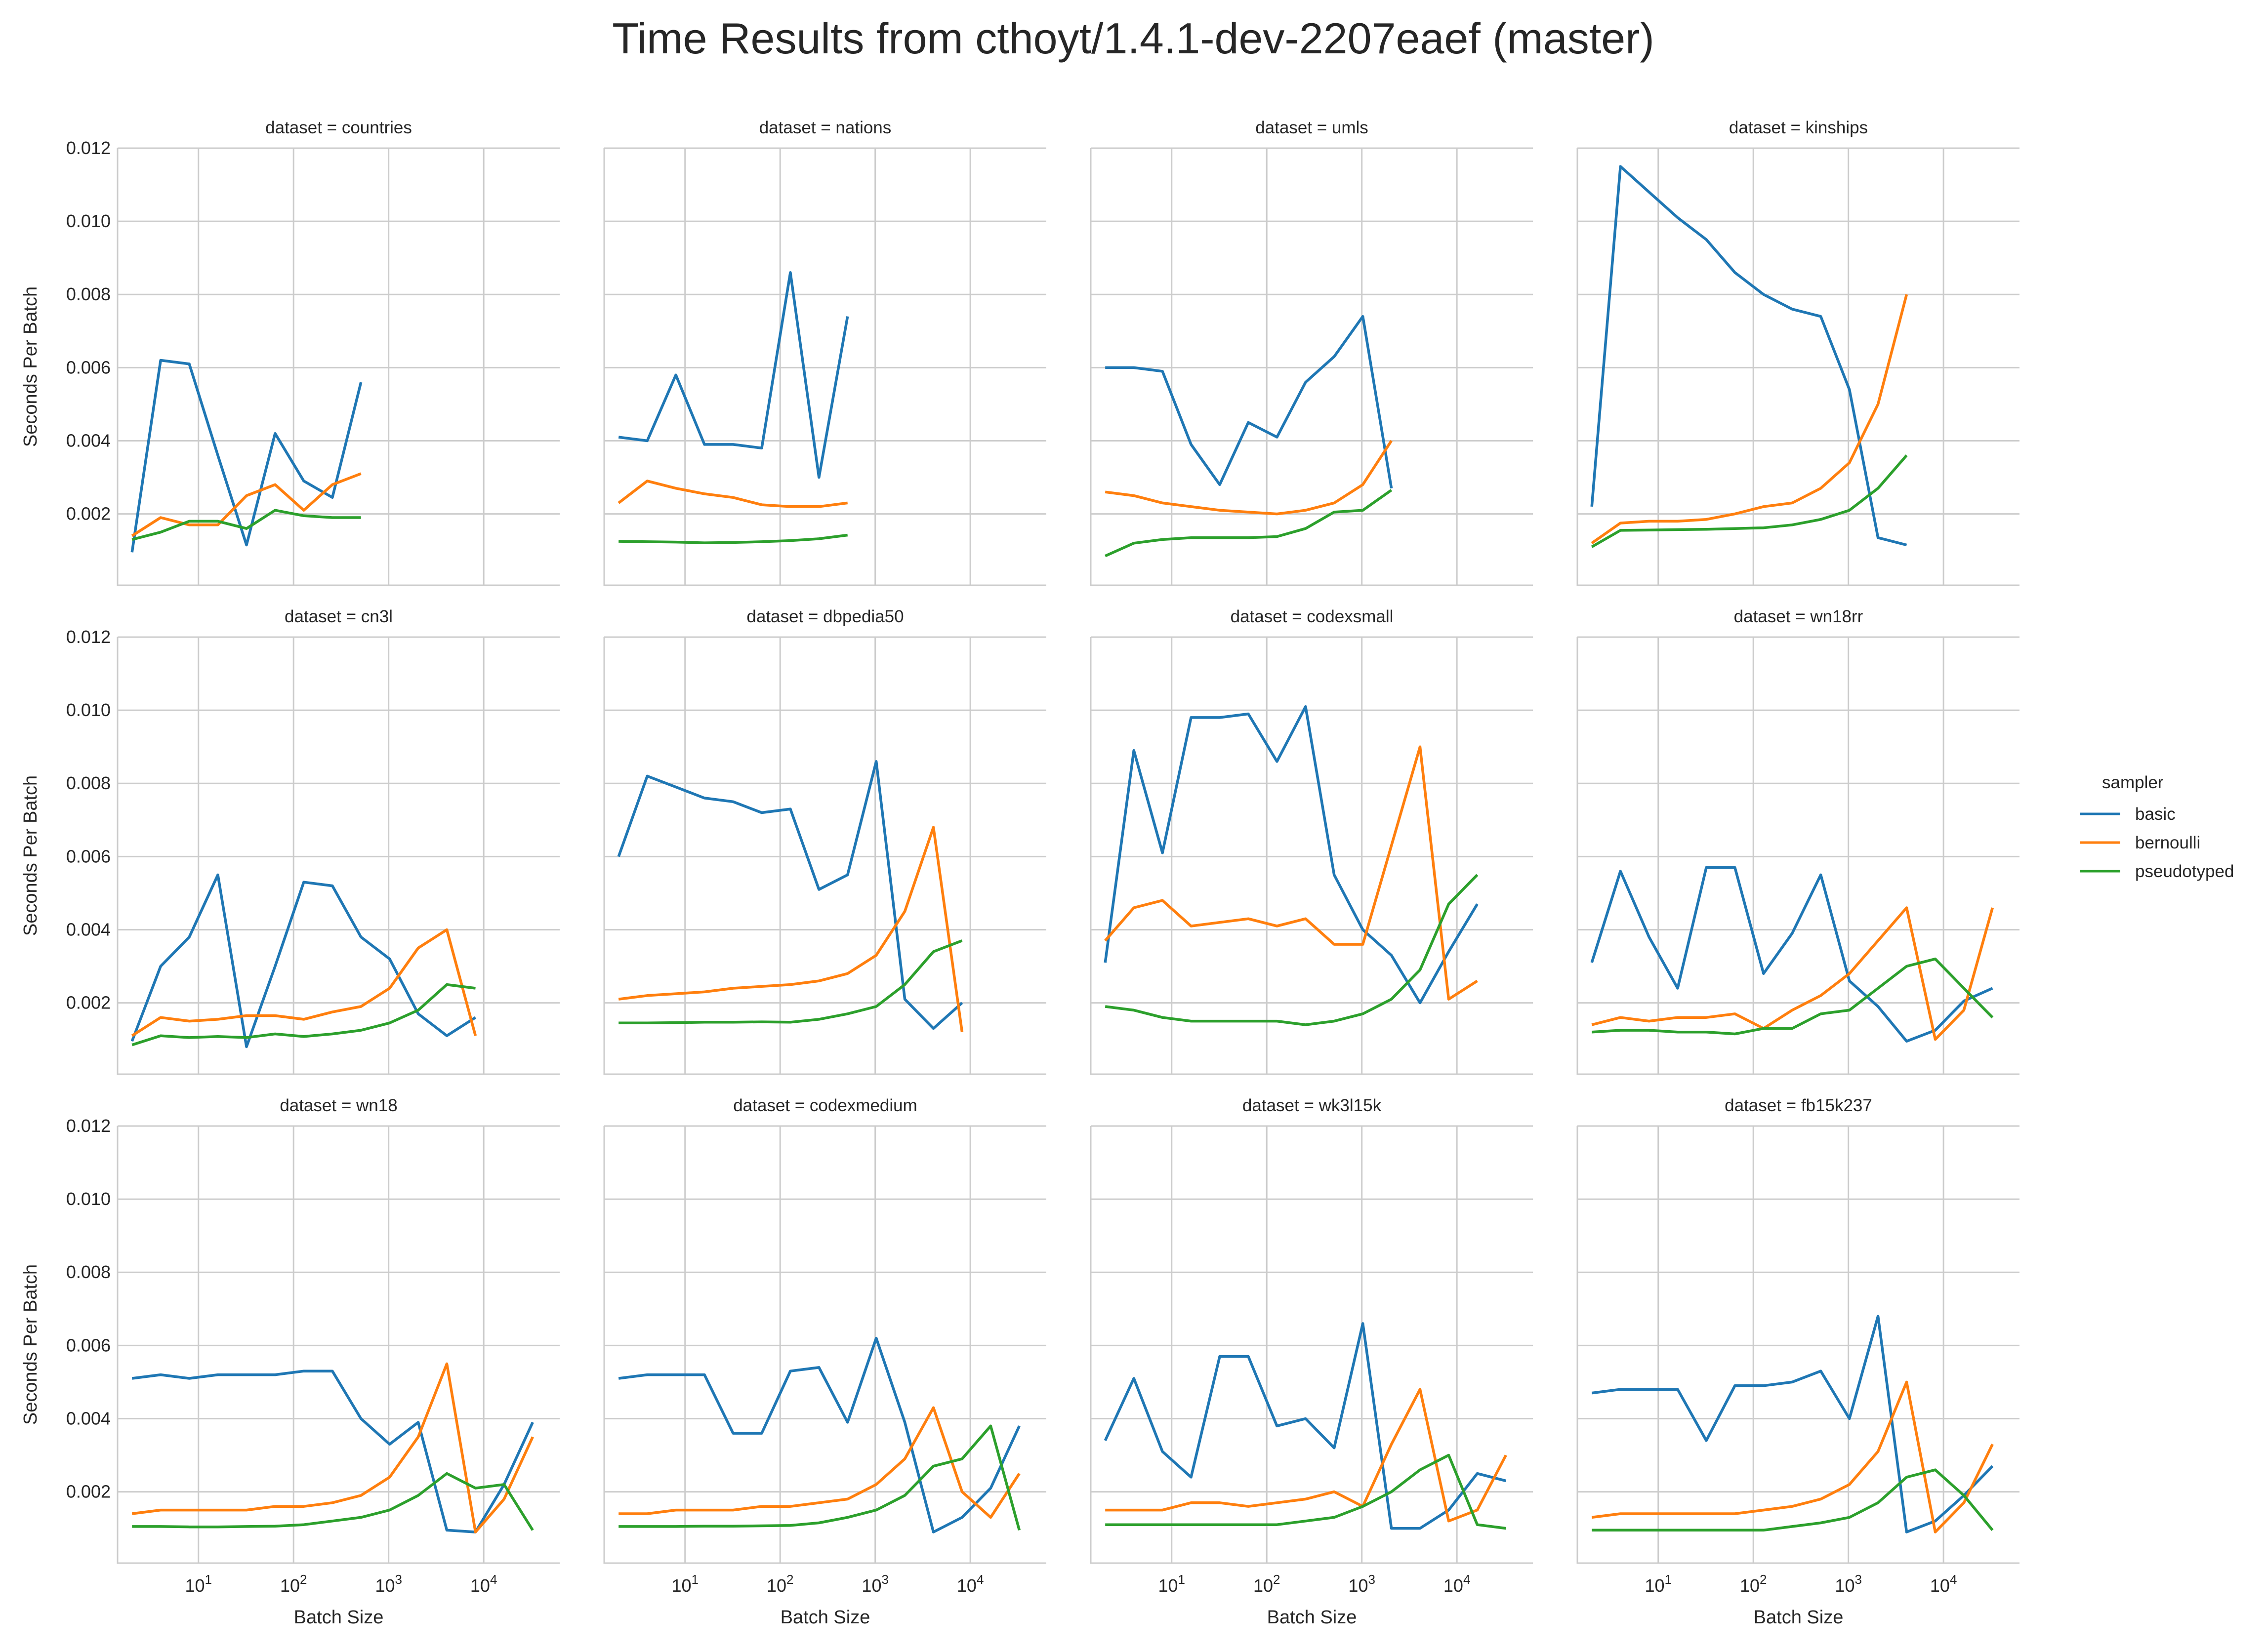  Describe the element at coordinates (338, 127) in the screenshot. I see `panel-title-countries: dataset = countries` at that location.